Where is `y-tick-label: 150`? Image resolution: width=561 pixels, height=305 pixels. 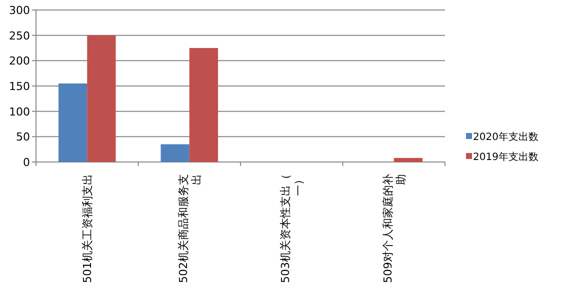
y-tick-label: 150 is located at coordinates (19, 86).